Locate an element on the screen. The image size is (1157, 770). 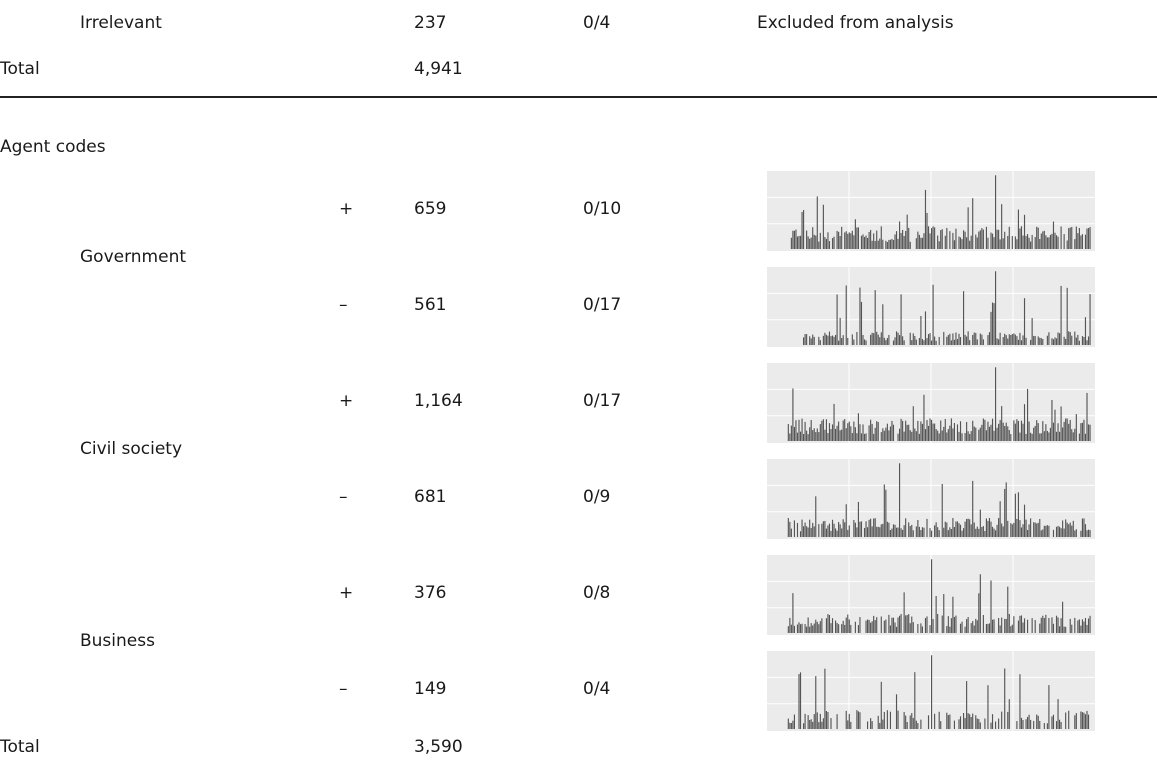
row-range-irrelevant: 0/4 is located at coordinates (597, 23).